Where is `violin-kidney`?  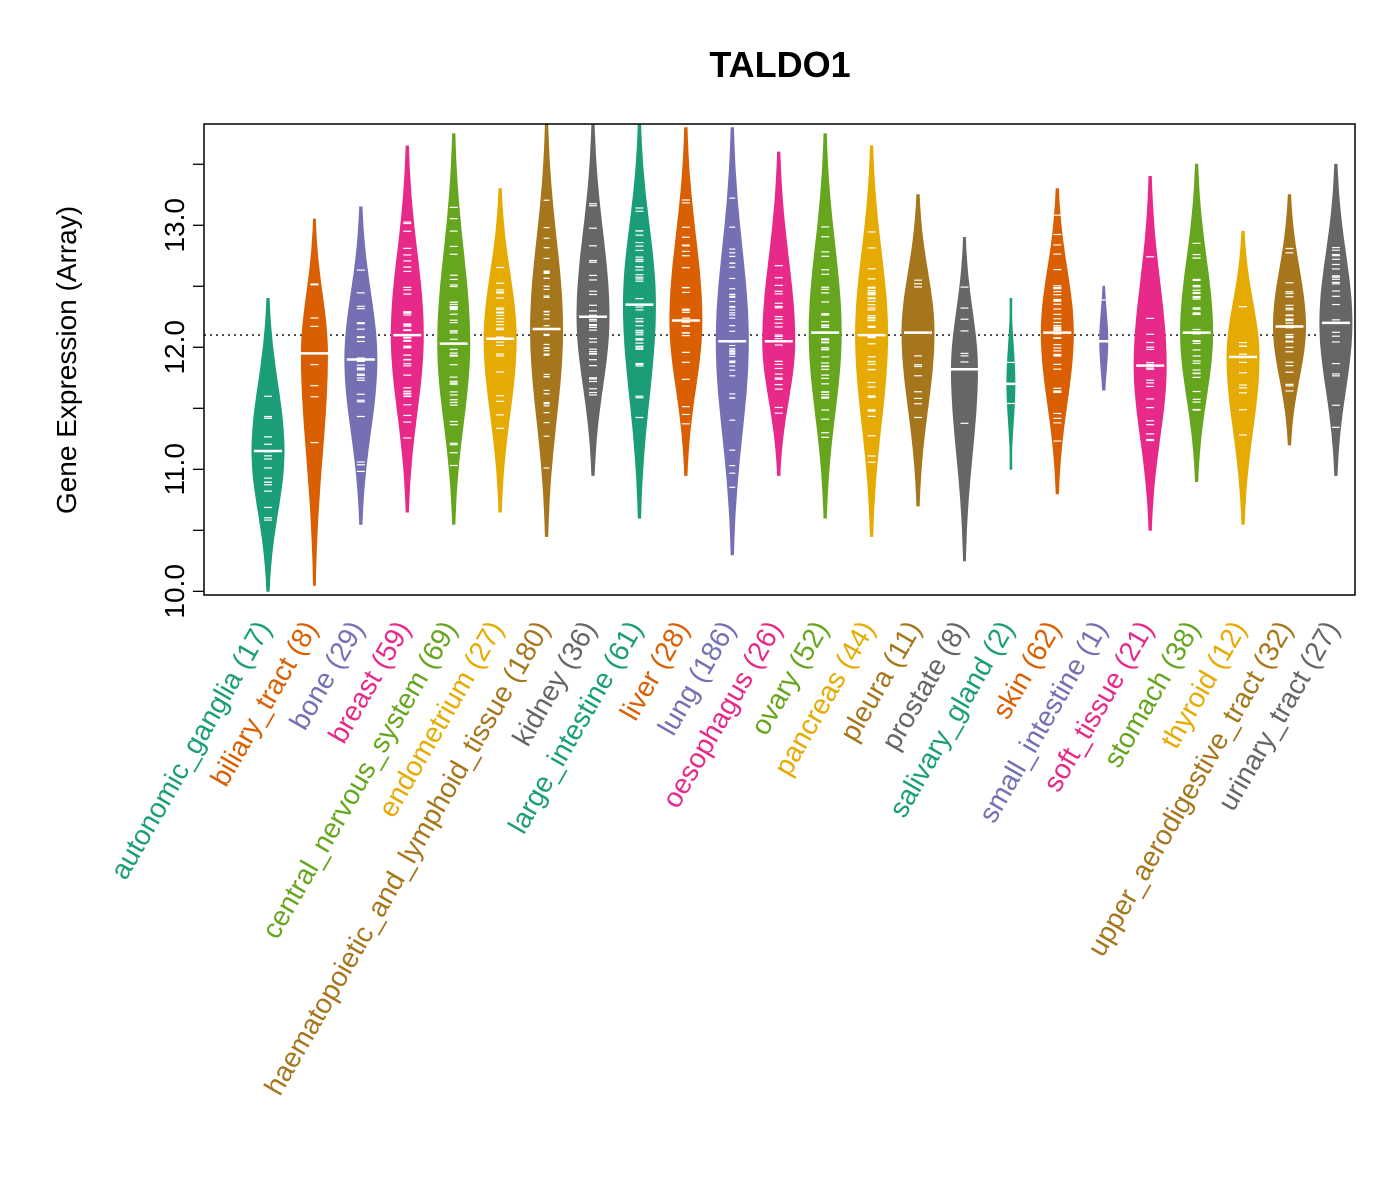 violin-kidney is located at coordinates (593, 299).